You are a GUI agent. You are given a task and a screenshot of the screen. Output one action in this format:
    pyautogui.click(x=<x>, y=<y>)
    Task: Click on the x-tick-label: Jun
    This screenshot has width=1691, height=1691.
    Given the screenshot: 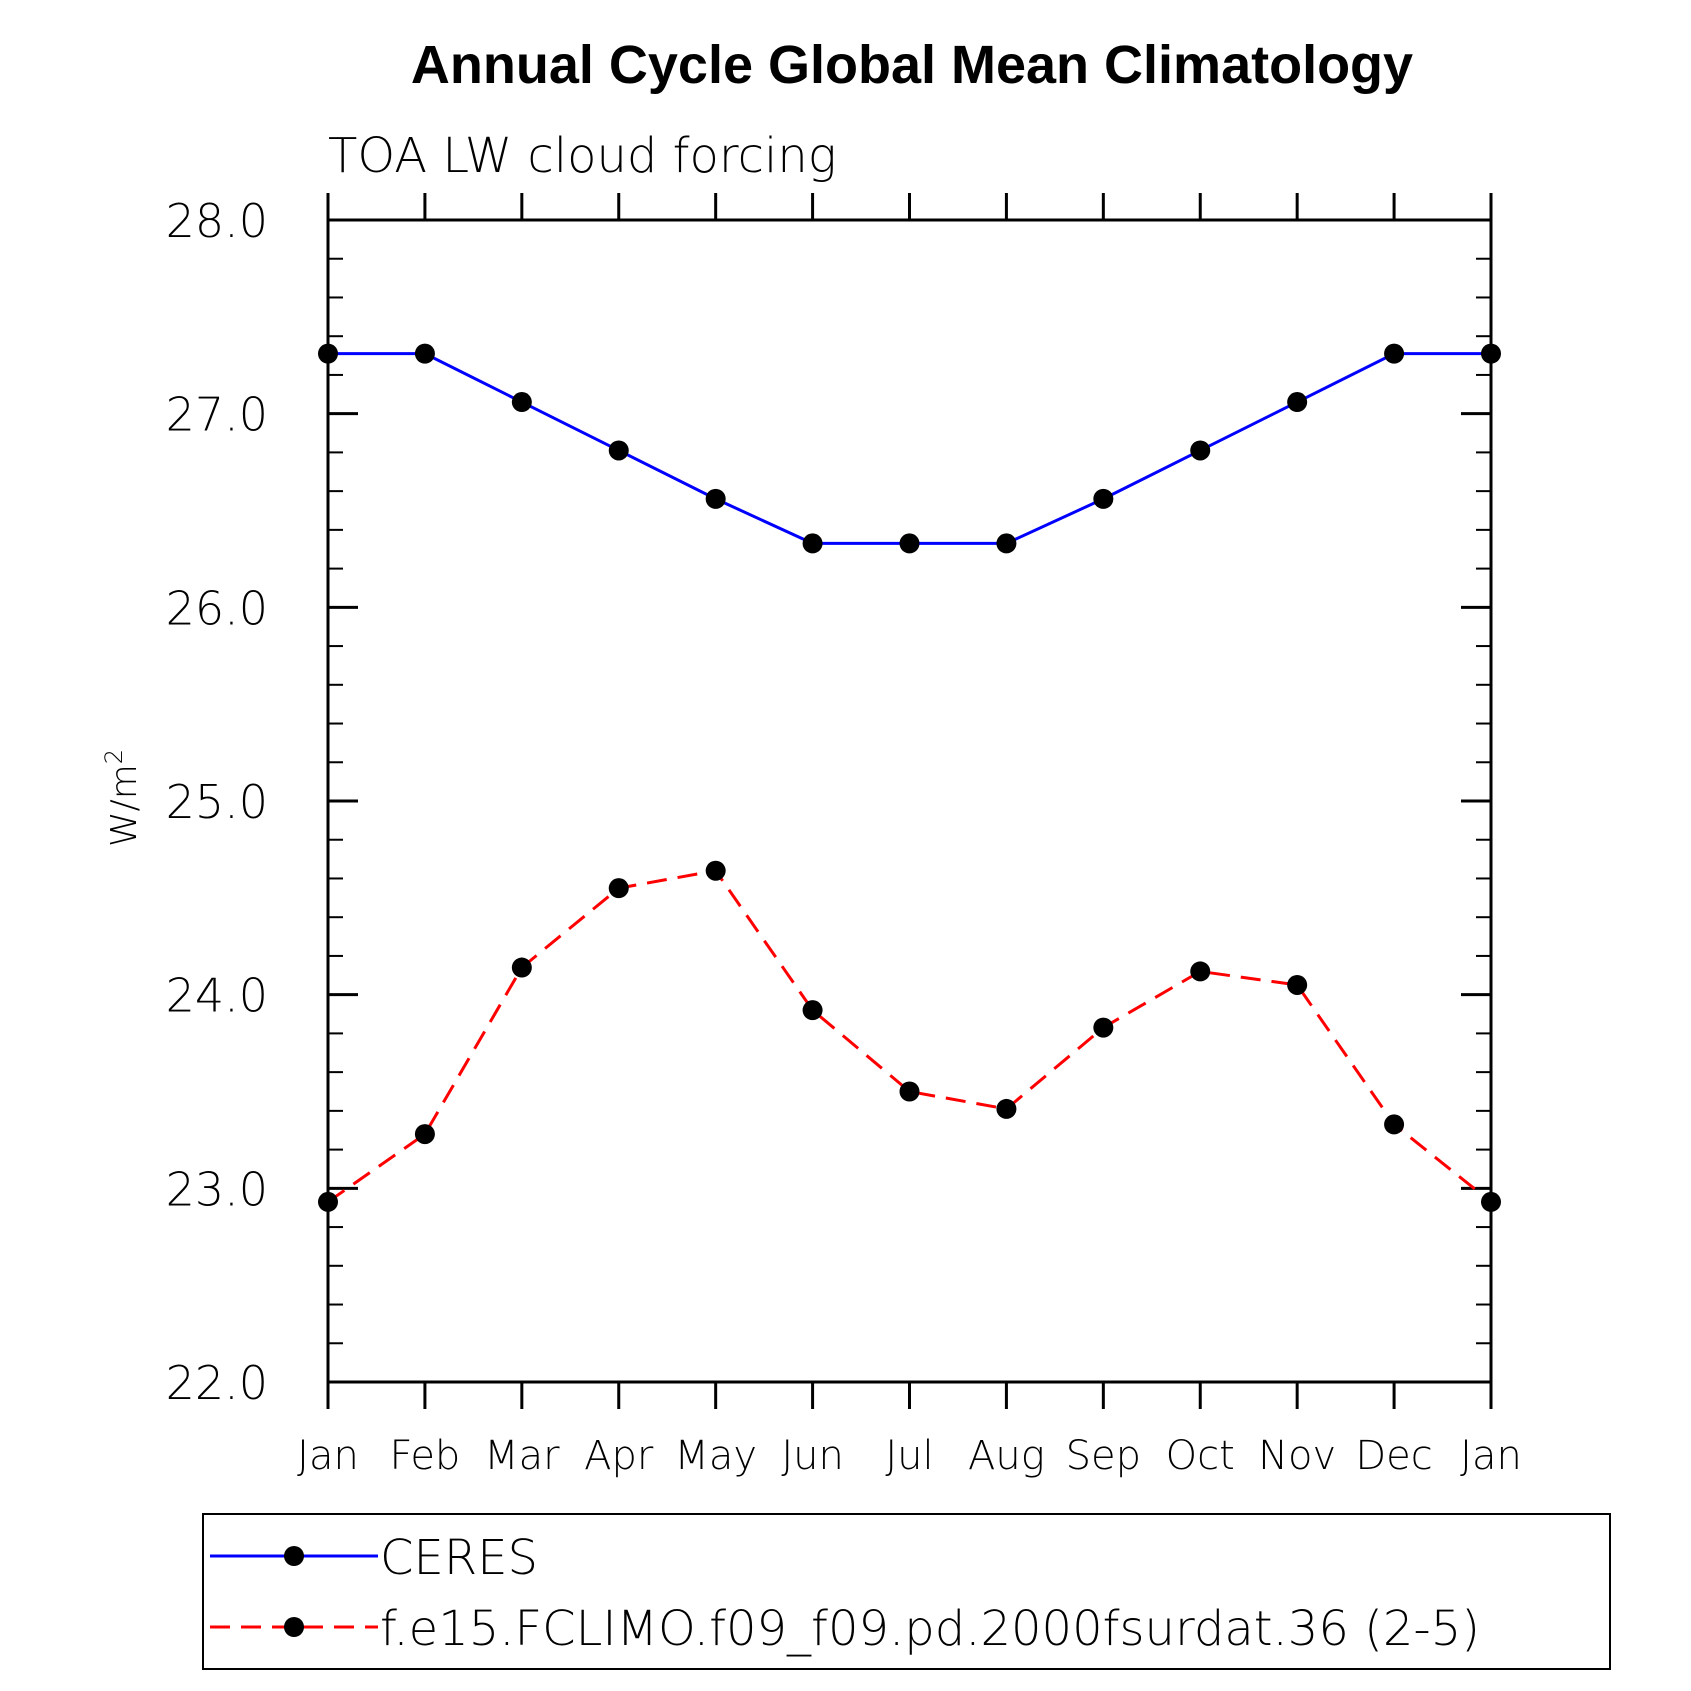 What is the action you would take?
    pyautogui.click(x=812, y=1456)
    